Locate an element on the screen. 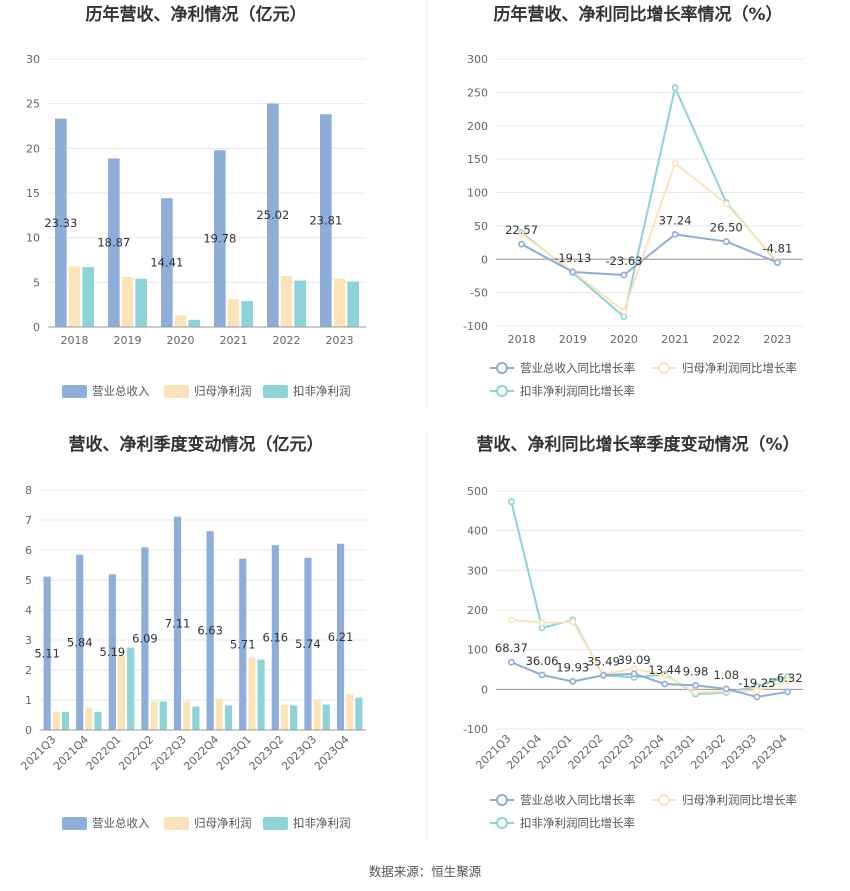 The height and width of the screenshot is (891, 850). x-tick-label: 2022Q2 is located at coordinates (136, 753).